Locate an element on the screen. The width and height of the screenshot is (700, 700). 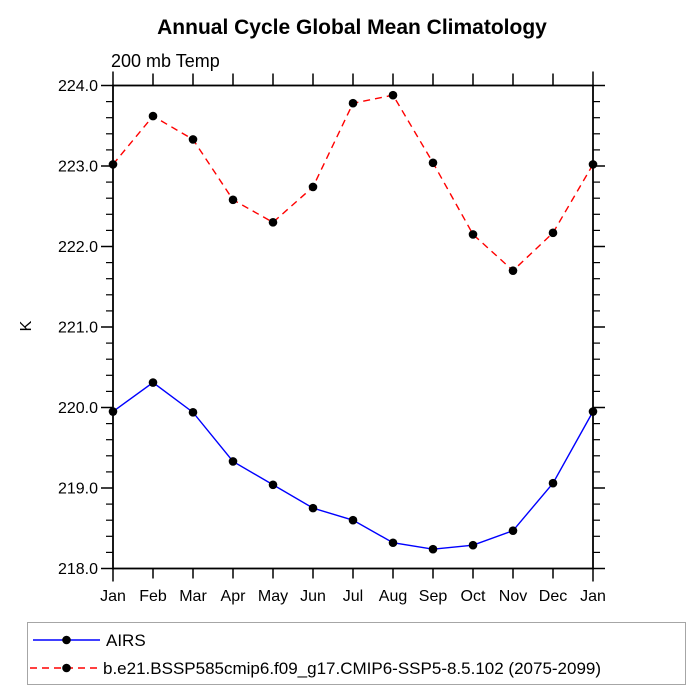
x-tick-label: Feb is located at coordinates (153, 596).